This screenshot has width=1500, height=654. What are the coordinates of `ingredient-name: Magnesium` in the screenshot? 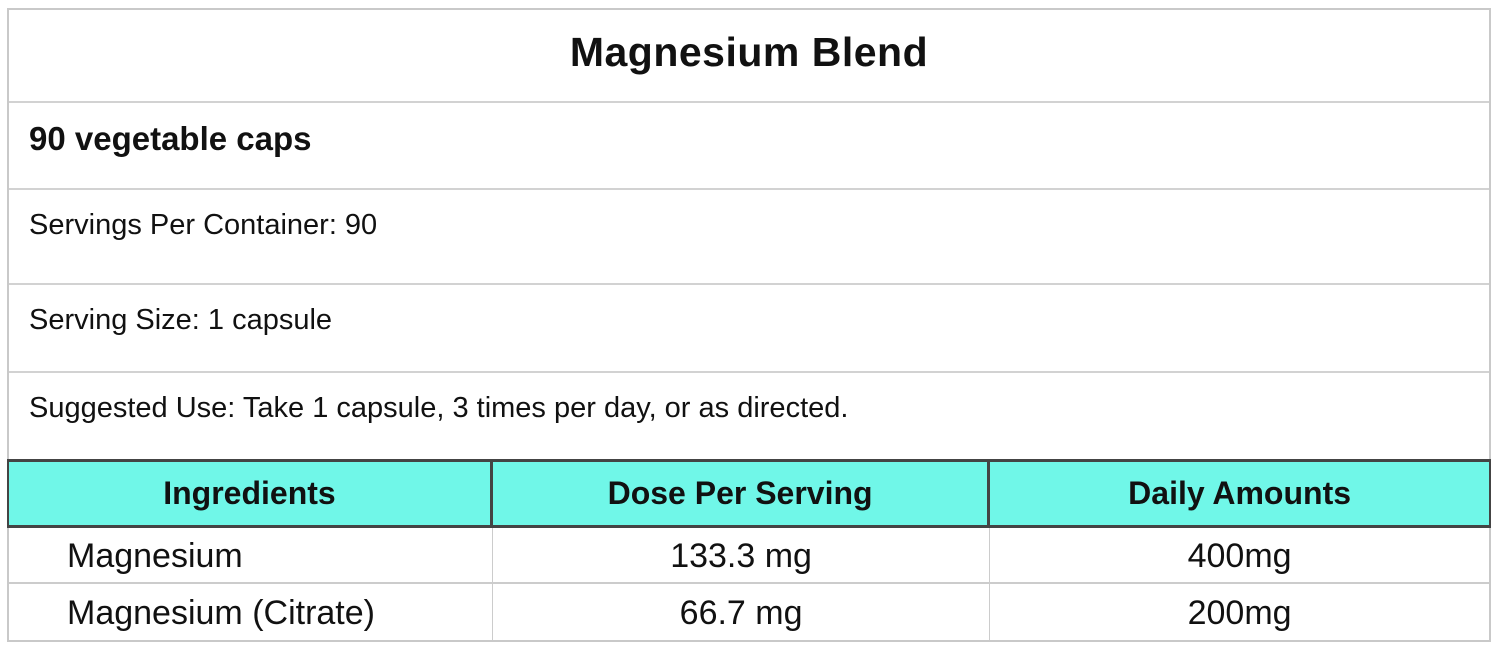 It's located at (251, 555).